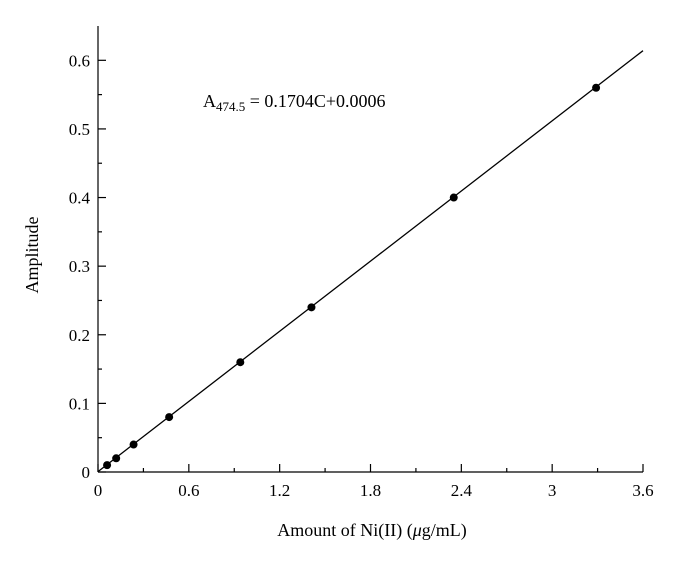 This screenshot has height=565, width=677. I want to click on y-tick-label: 0.5, so click(79, 129).